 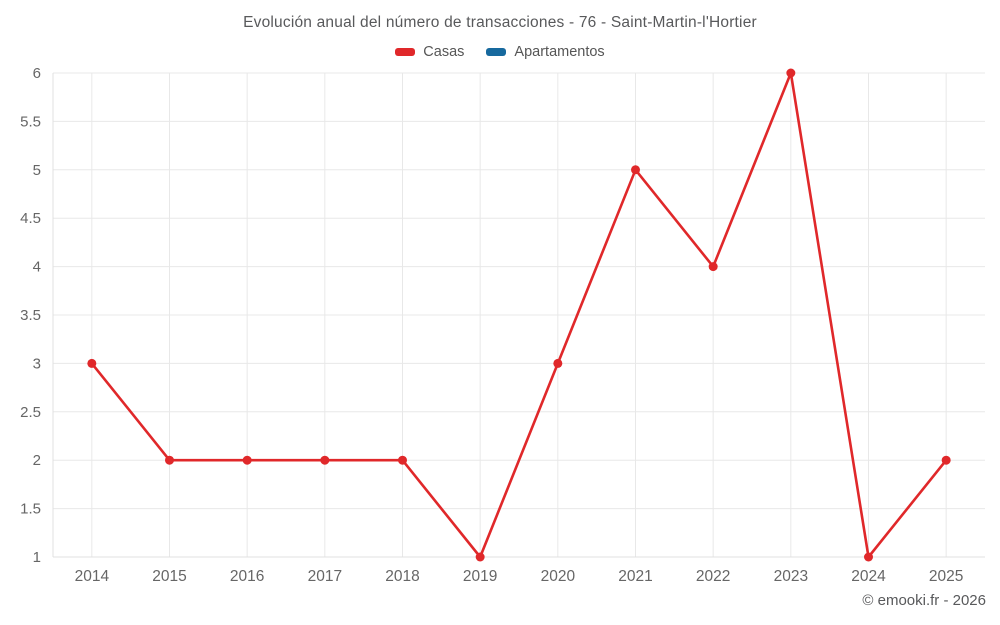 What do you see at coordinates (30, 121) in the screenshot?
I see `y-tick-label: 5.5` at bounding box center [30, 121].